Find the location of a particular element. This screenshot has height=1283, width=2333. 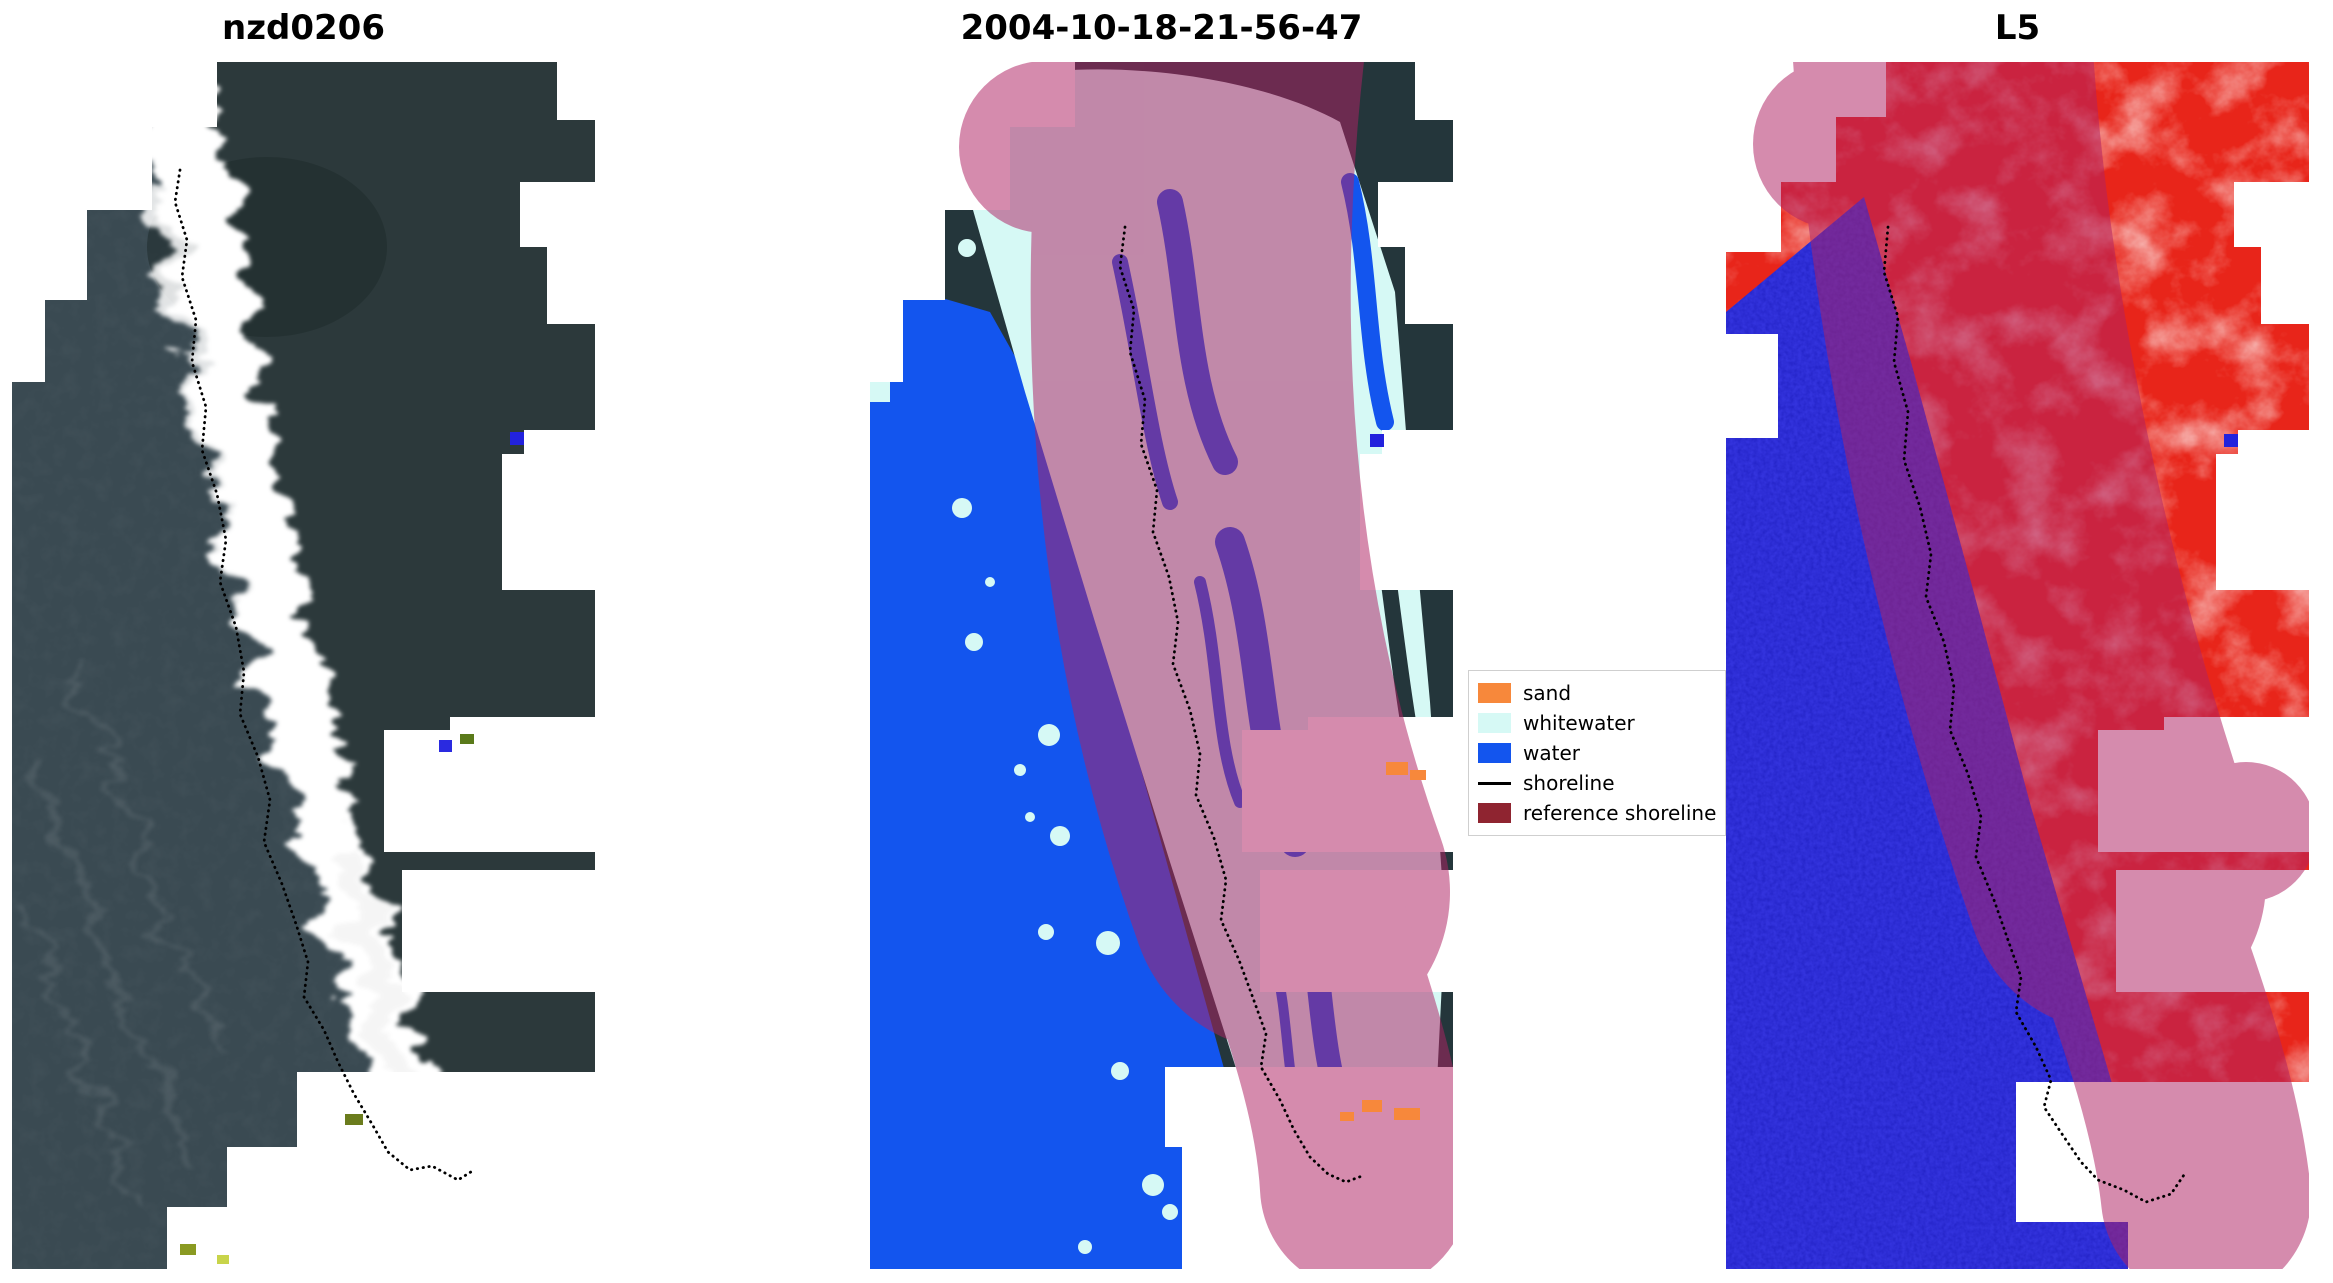

legend-swatch-water is located at coordinates (1494, 753).